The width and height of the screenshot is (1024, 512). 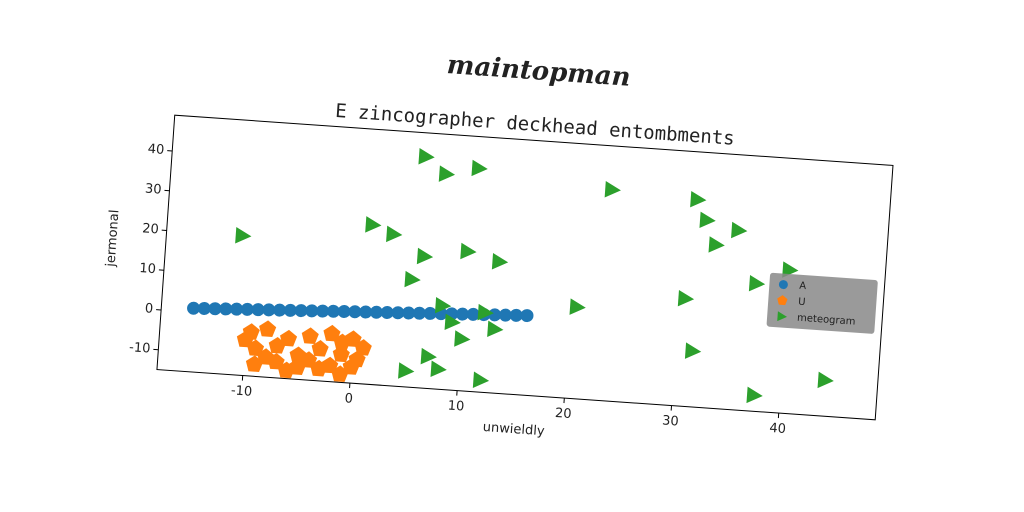 I want to click on y-tick-label: 0, so click(x=148, y=309).